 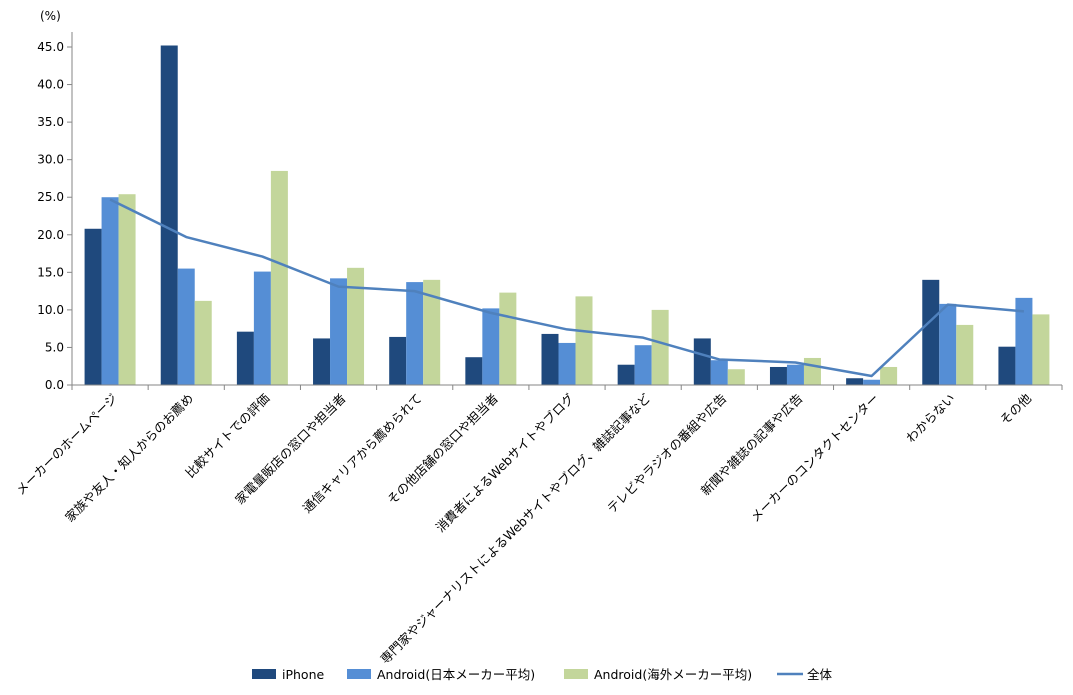 I want to click on y-tick-label: 30.0, so click(x=50, y=160).